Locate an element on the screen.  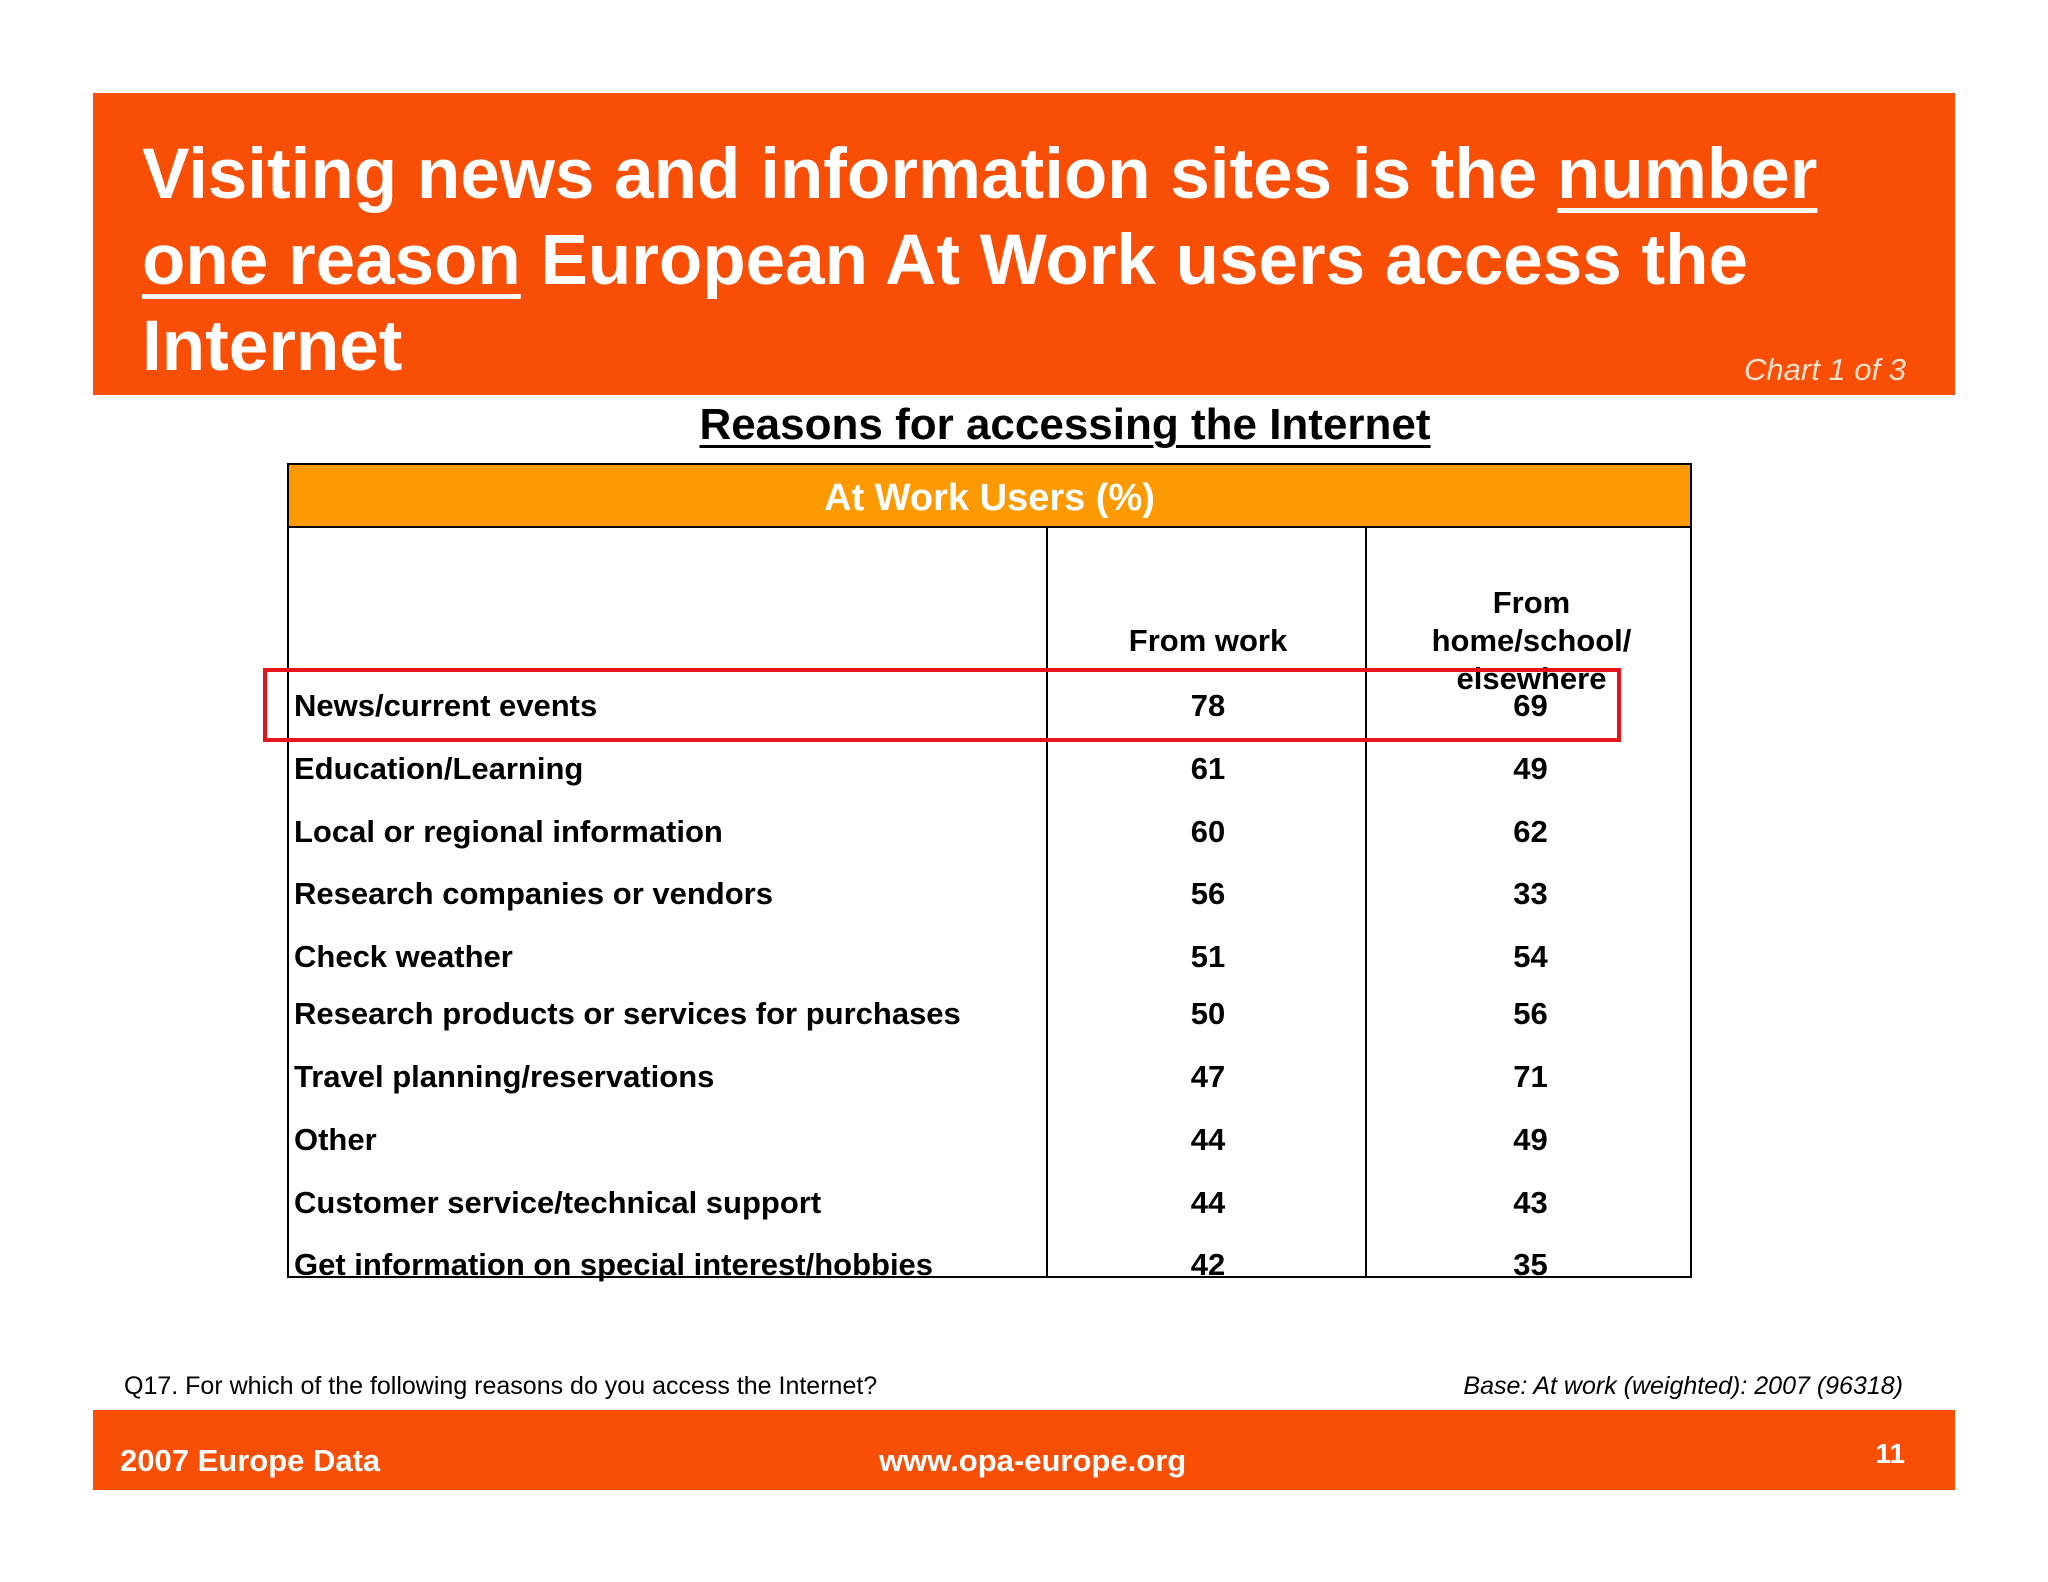
footer-bar: 2007 Europe Data www.opa-europe.org 11 is located at coordinates (1024, 1450).